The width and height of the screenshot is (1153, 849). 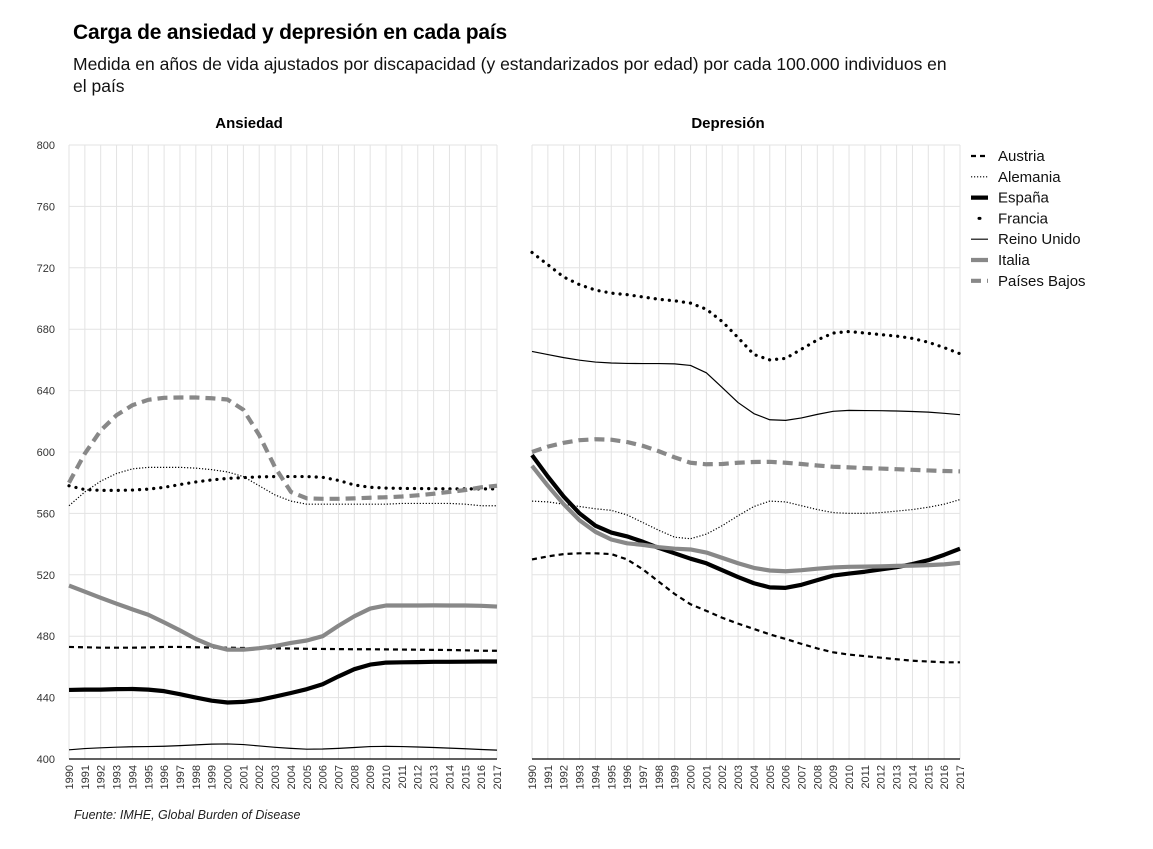 What do you see at coordinates (46, 760) in the screenshot?
I see `y-tick-label: 400` at bounding box center [46, 760].